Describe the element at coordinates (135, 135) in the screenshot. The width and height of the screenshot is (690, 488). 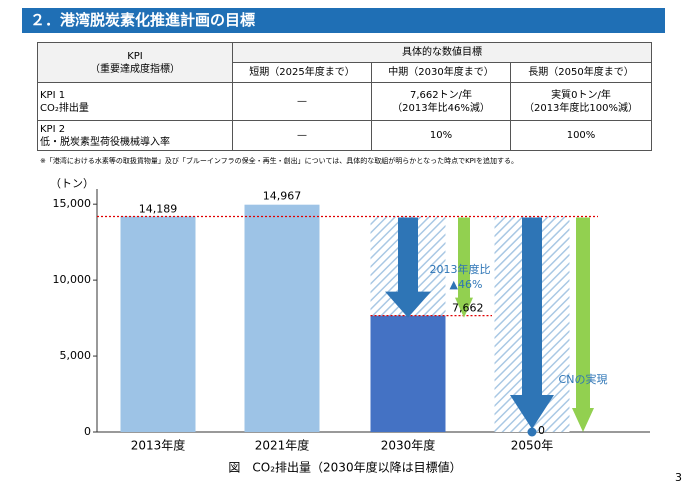
I see `cell: KPI 2 低・脱炭素型荷役機械導入率` at that location.